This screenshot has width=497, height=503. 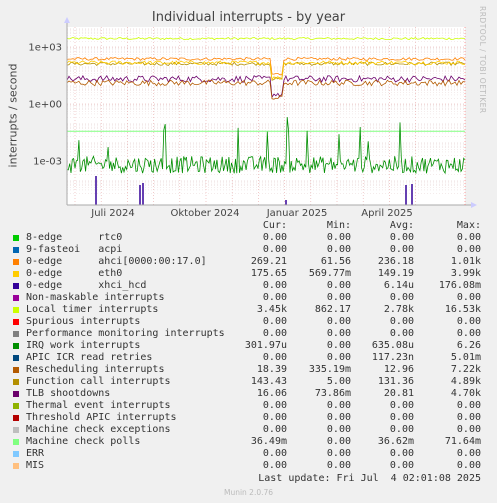 What do you see at coordinates (468, 345) in the screenshot?
I see `legend-max: 6.26` at bounding box center [468, 345].